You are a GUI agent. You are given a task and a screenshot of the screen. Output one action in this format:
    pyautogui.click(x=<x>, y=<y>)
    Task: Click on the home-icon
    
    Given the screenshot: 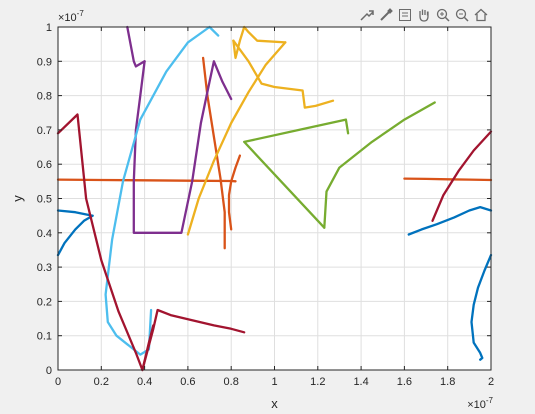 What is the action you would take?
    pyautogui.click(x=480, y=15)
    